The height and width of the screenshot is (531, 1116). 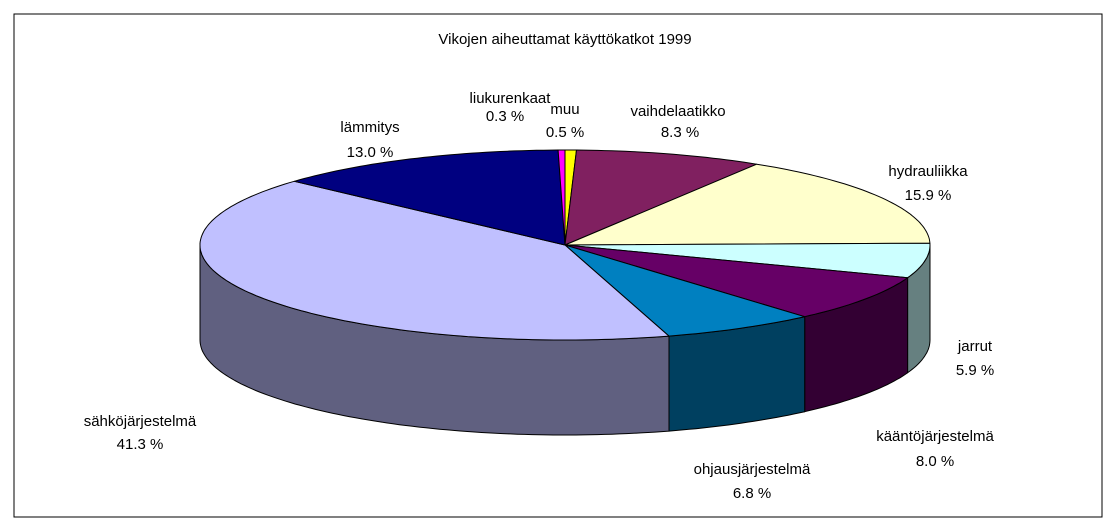 I want to click on slice-value-label: 15.9 %, so click(x=928, y=195).